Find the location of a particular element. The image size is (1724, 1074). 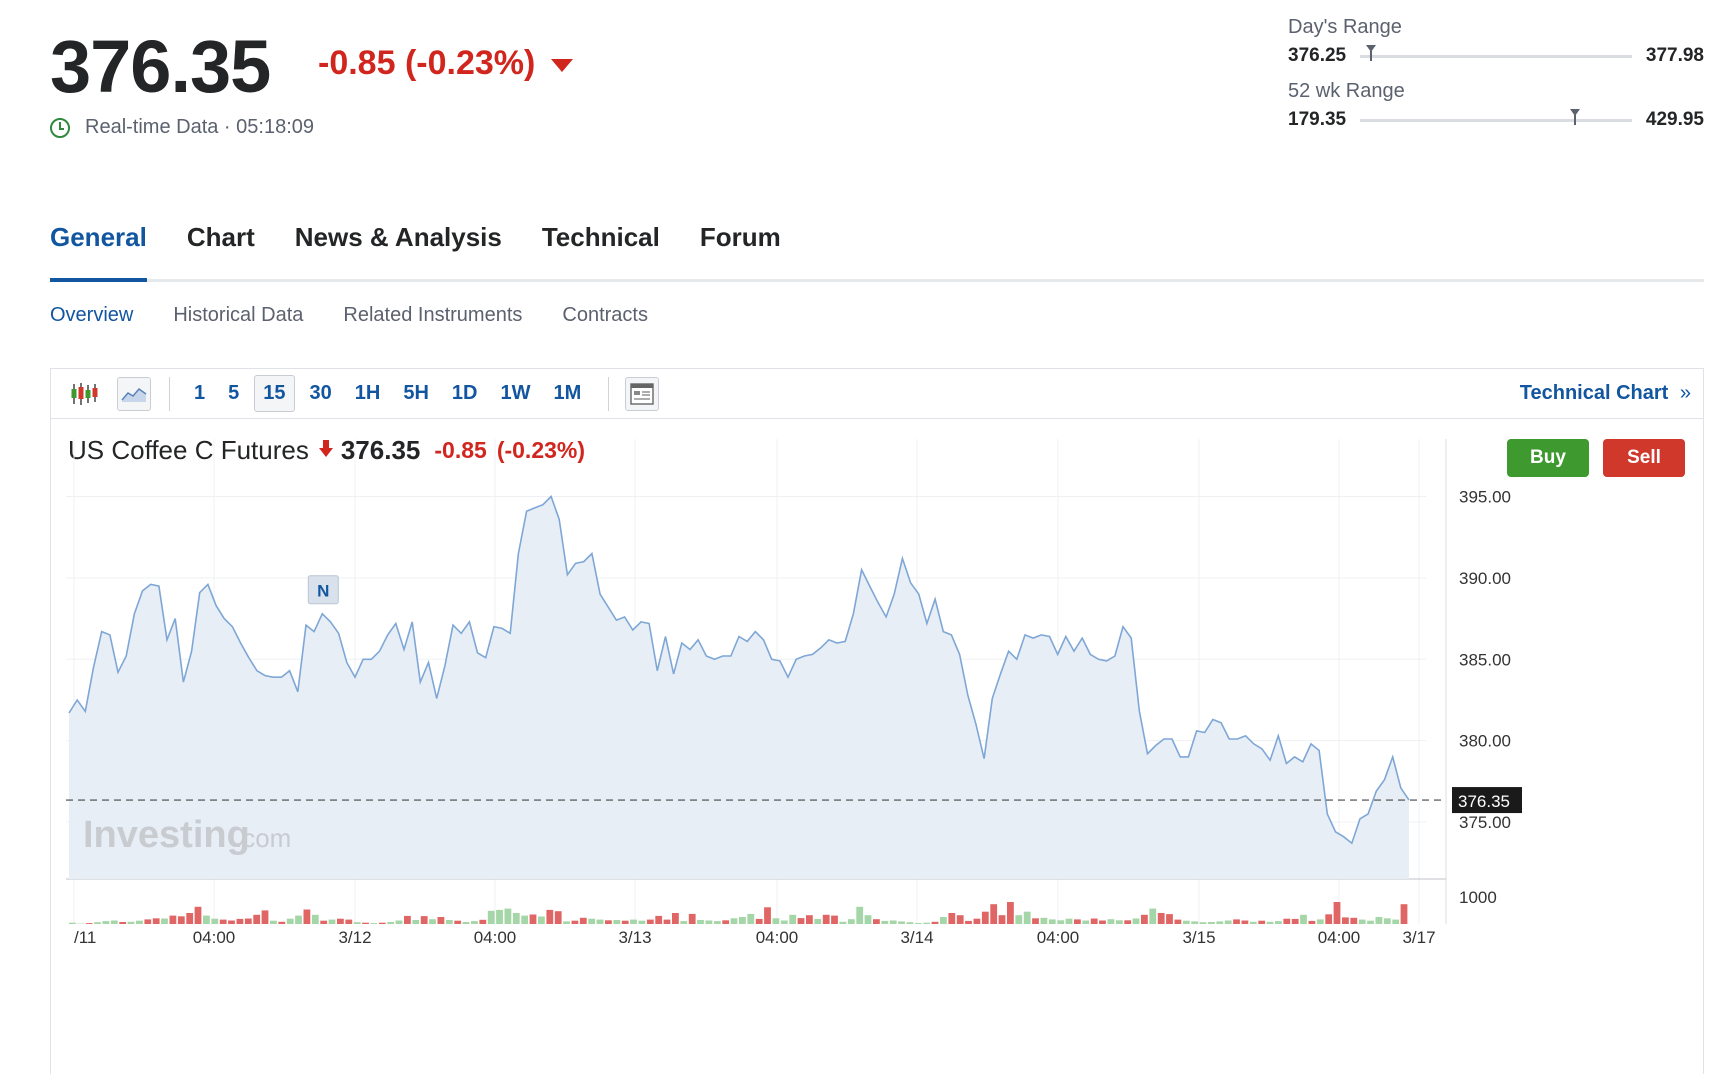

tab-general: General is located at coordinates (98, 252).